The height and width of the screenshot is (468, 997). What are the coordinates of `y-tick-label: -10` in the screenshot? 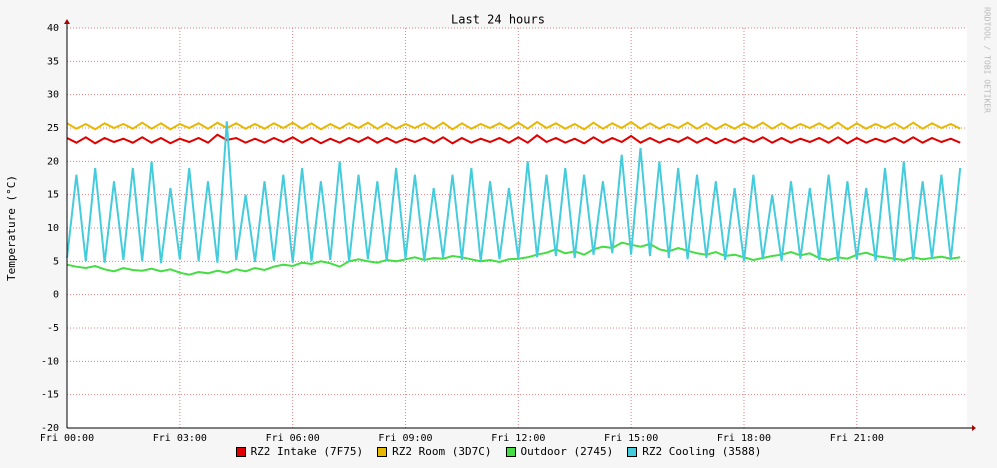 It's located at (50, 361).